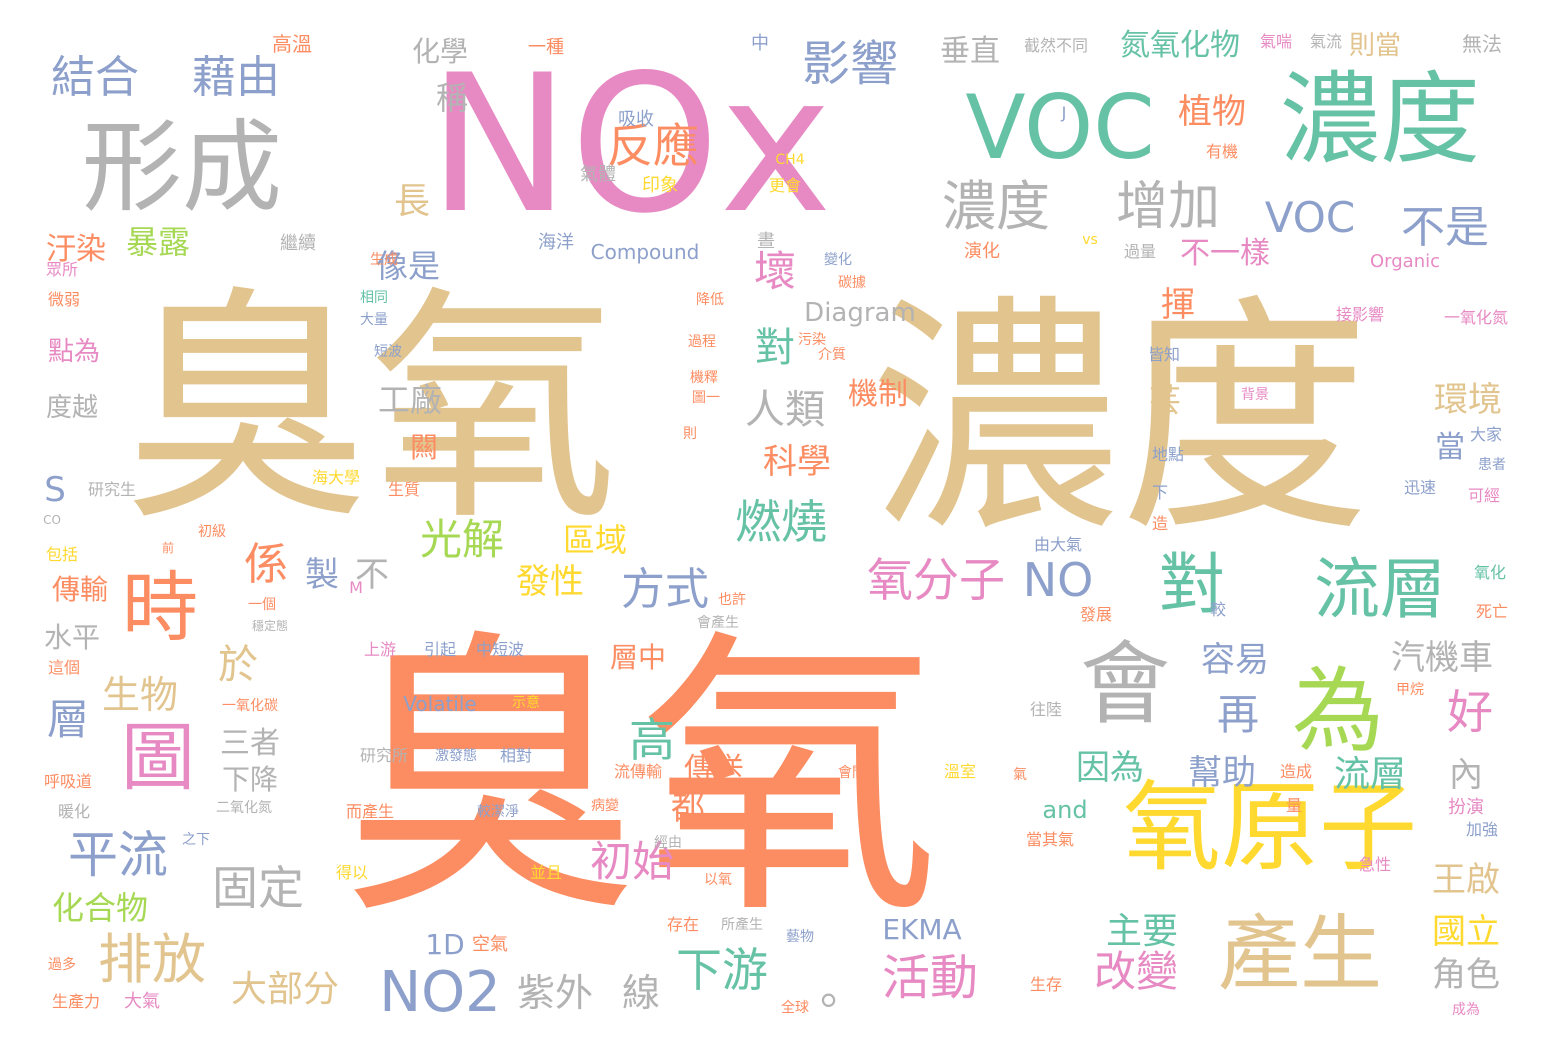  I want to click on cloud-word: 短波, so click(388, 352).